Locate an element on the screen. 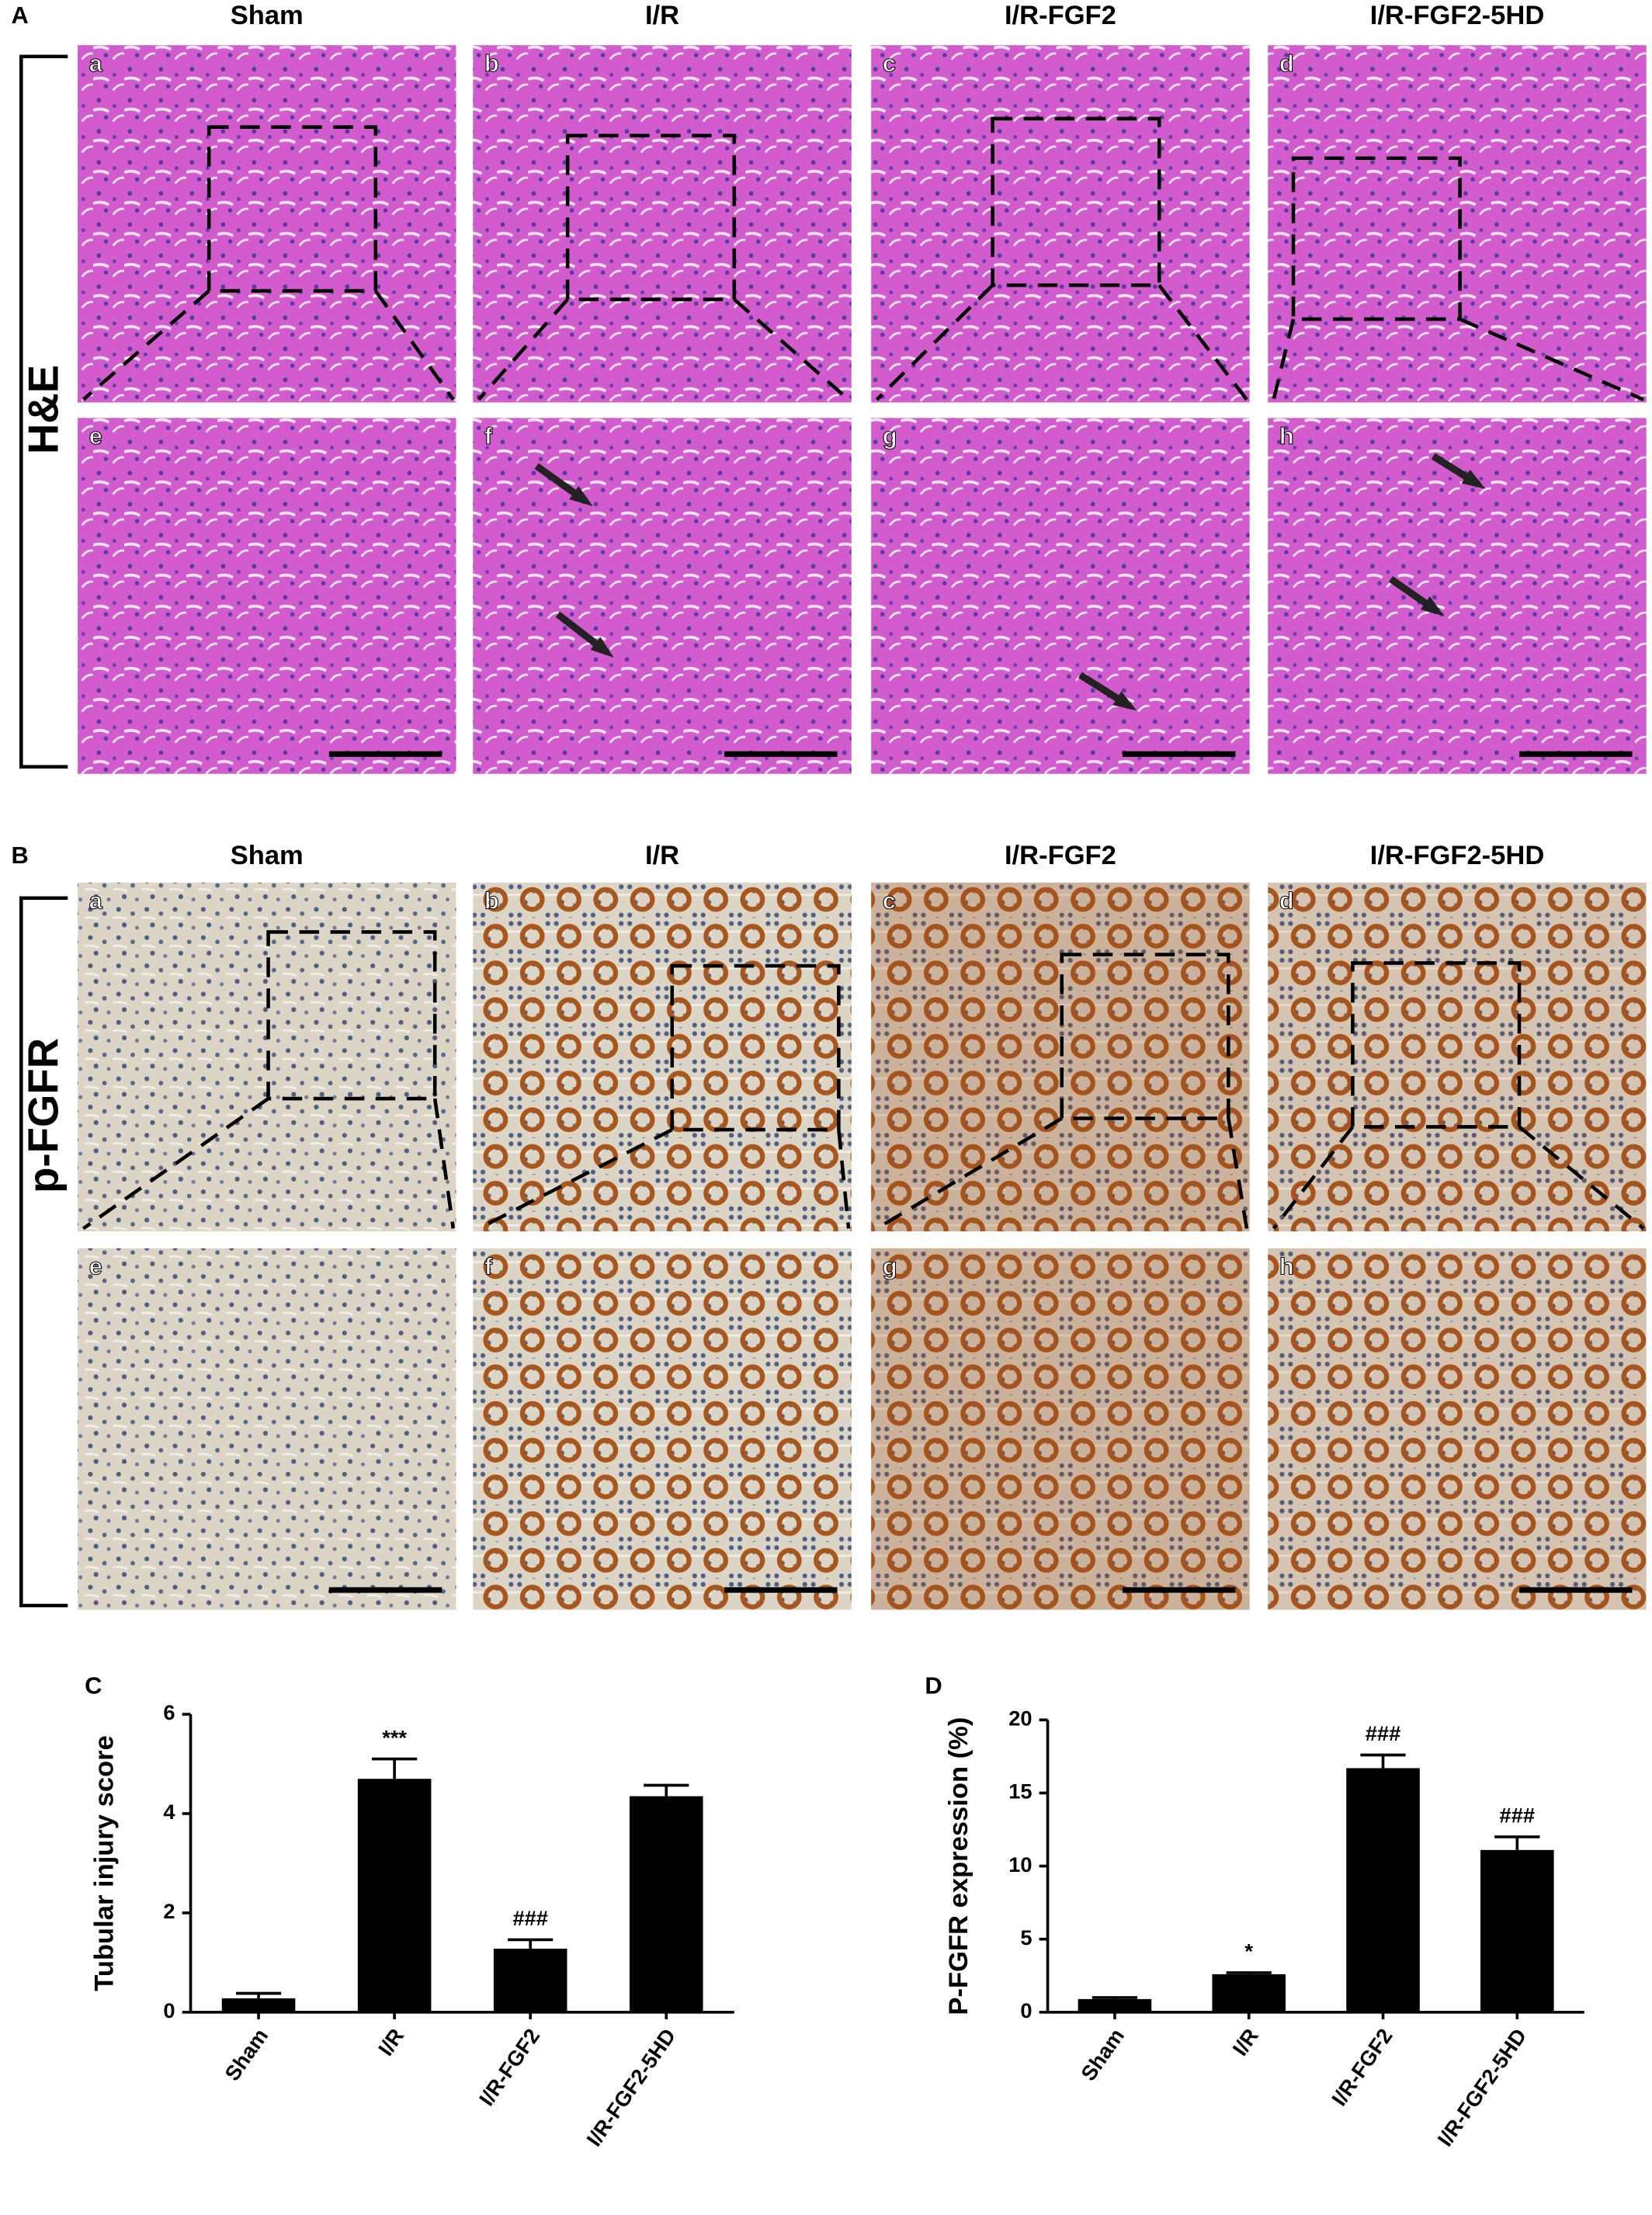 The width and height of the screenshot is (1652, 2215). row-brackets is located at coordinates (43, 831).